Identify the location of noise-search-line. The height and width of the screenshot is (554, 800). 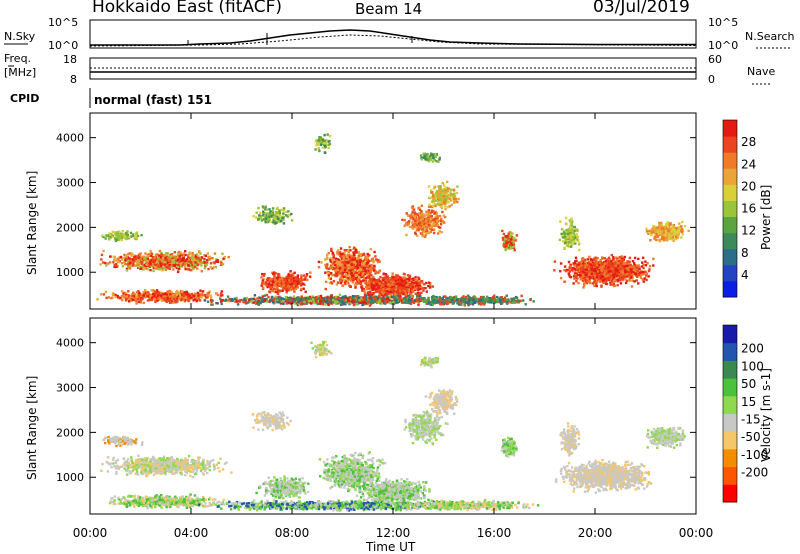
(393, 37).